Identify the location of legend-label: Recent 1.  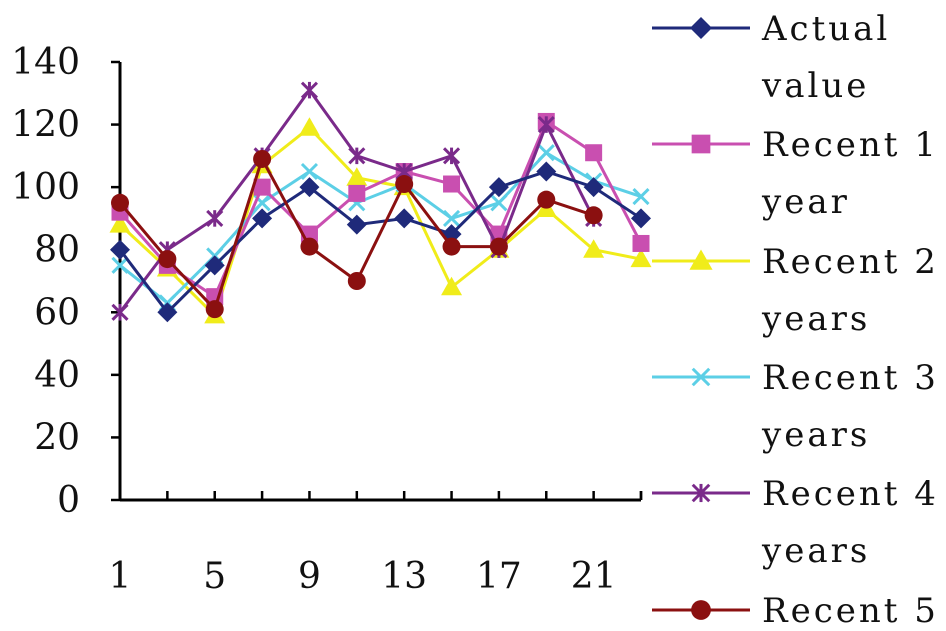
(850, 145).